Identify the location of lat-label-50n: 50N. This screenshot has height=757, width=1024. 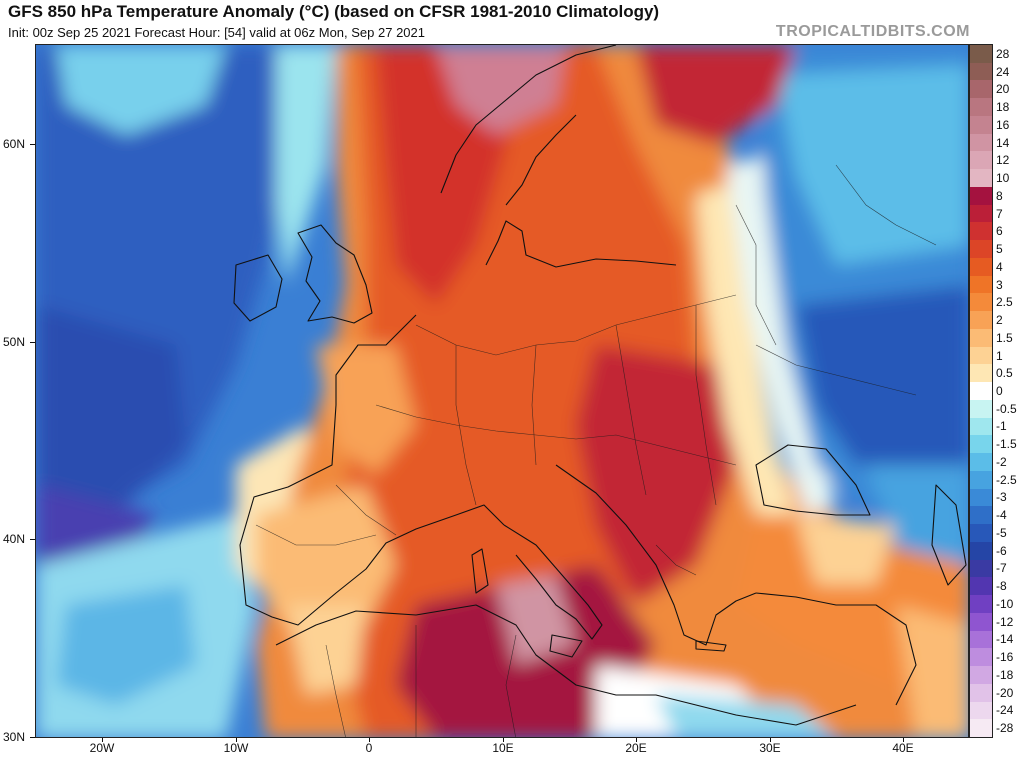
(14, 342).